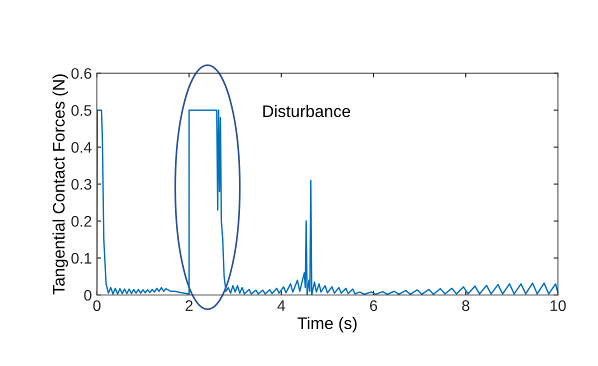 The width and height of the screenshot is (598, 366). Describe the element at coordinates (81, 184) in the screenshot. I see `y-tick-label: 0.3` at that location.